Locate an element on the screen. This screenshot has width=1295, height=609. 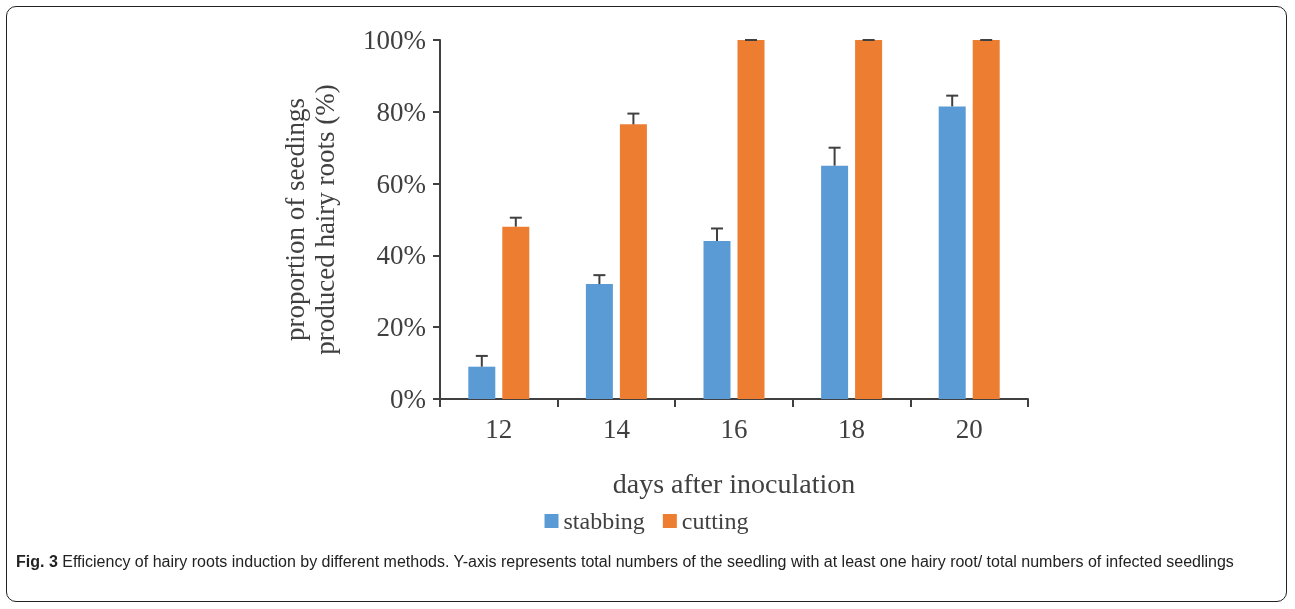
legend-label: cutting is located at coordinates (715, 521).